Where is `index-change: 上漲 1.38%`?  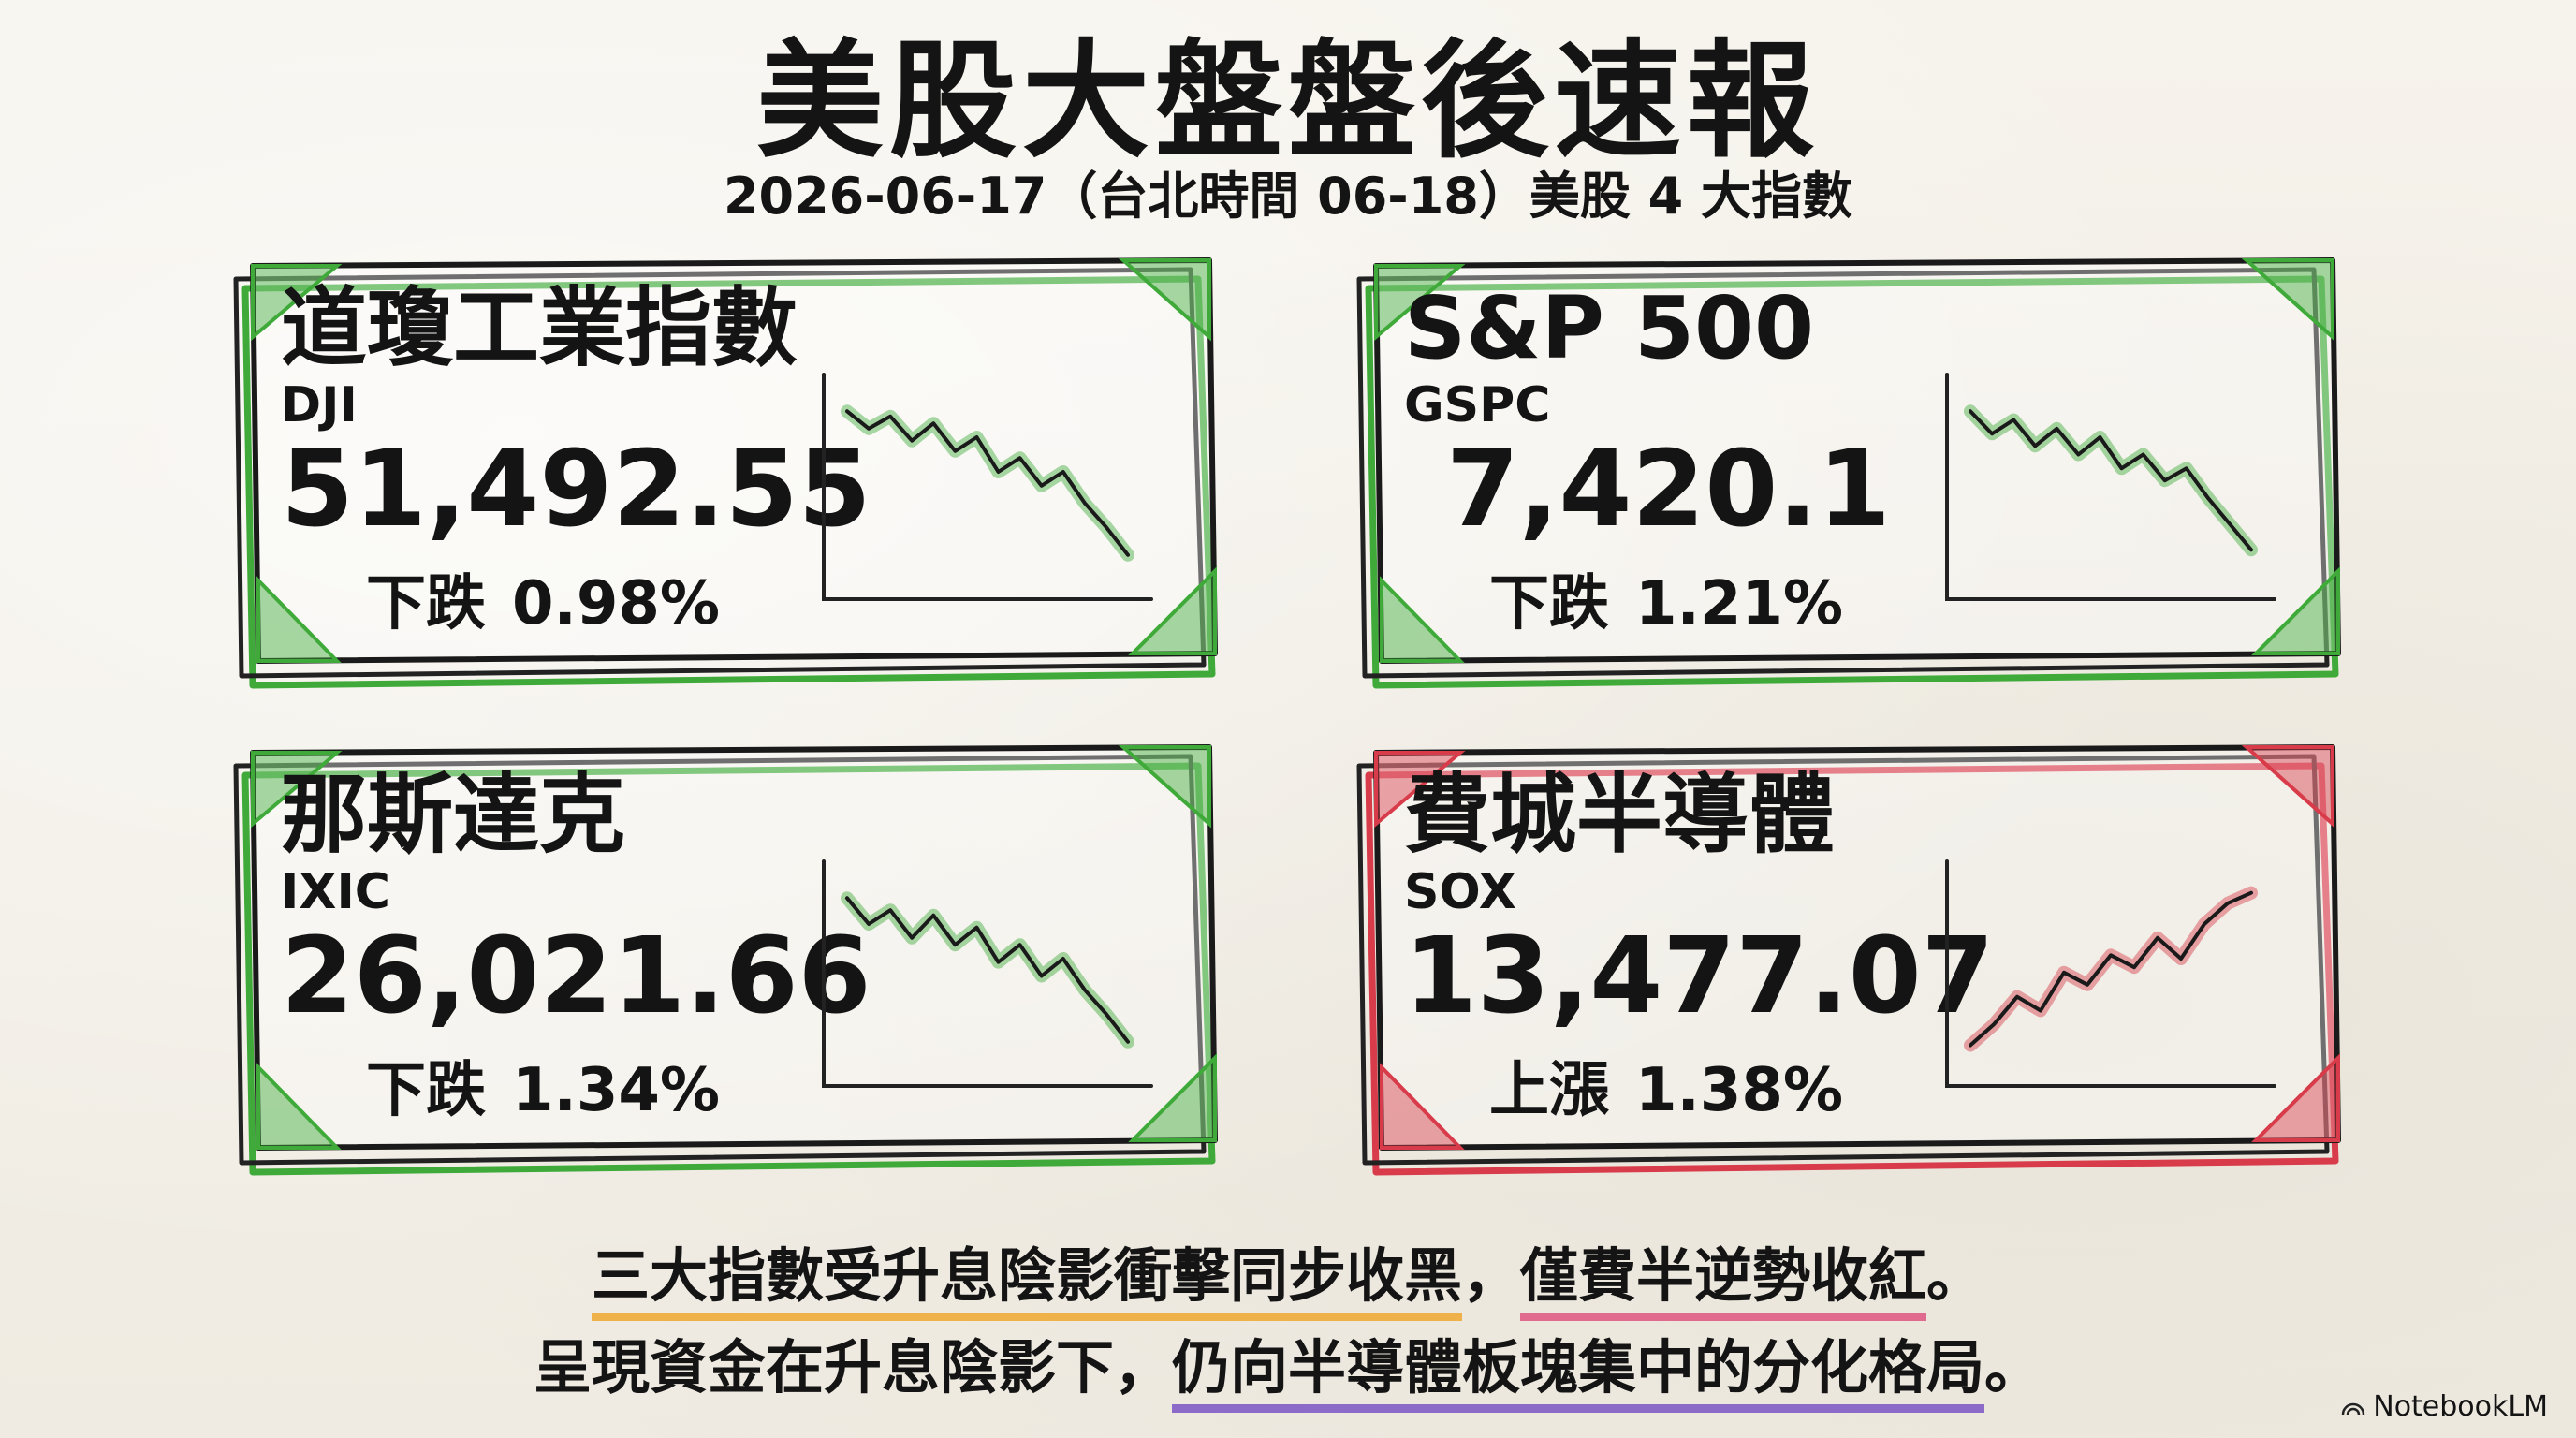
index-change: 上漲 1.38% is located at coordinates (1666, 1090).